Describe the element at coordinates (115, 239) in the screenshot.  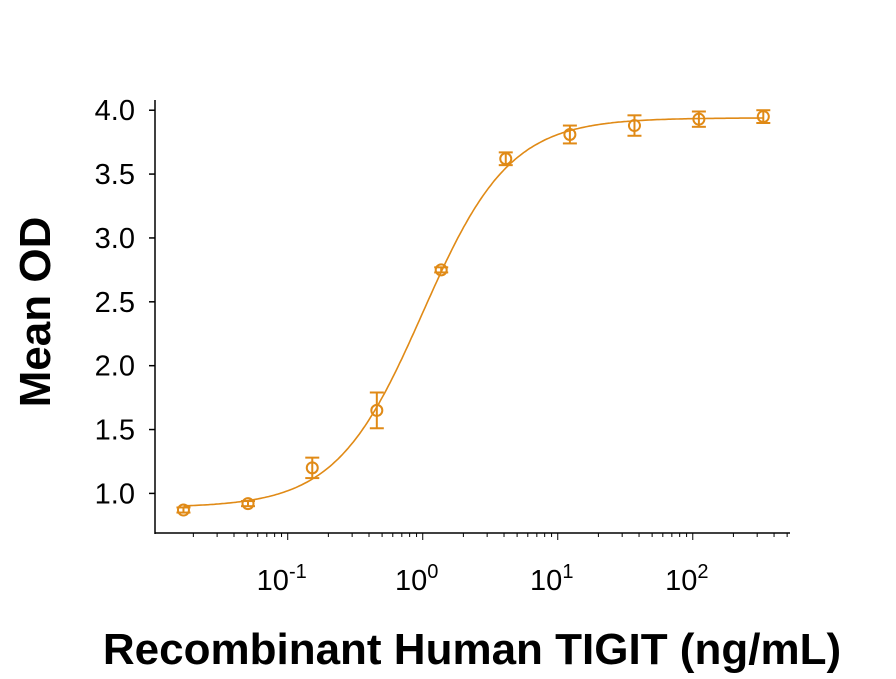
I see `y-tick-label: 3.0` at that location.